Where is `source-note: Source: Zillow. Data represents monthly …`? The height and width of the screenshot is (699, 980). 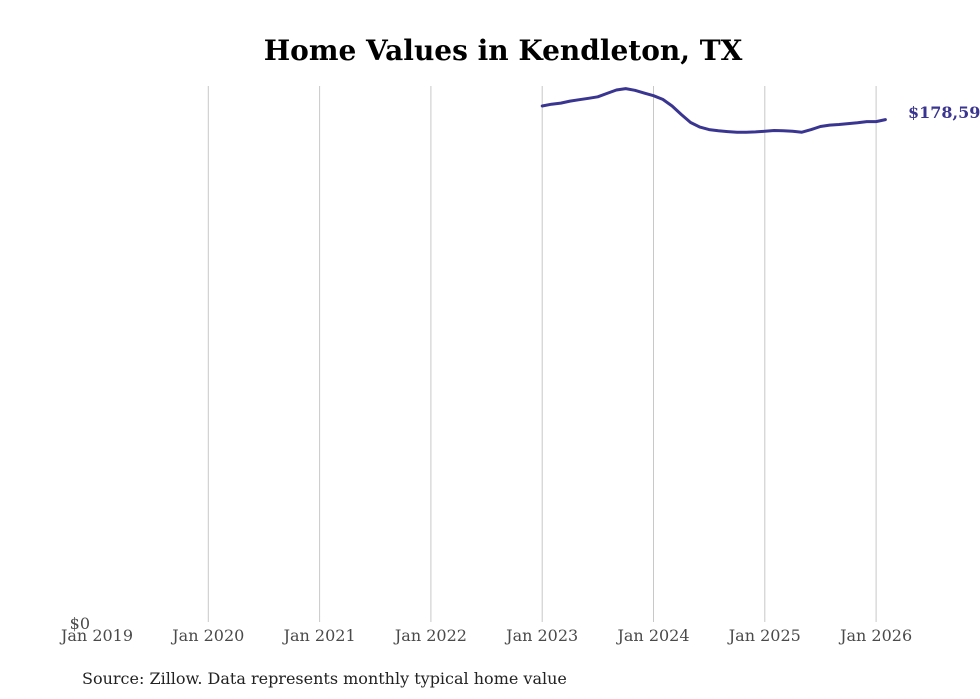 source-note: Source: Zillow. Data represents monthly … is located at coordinates (324, 678).